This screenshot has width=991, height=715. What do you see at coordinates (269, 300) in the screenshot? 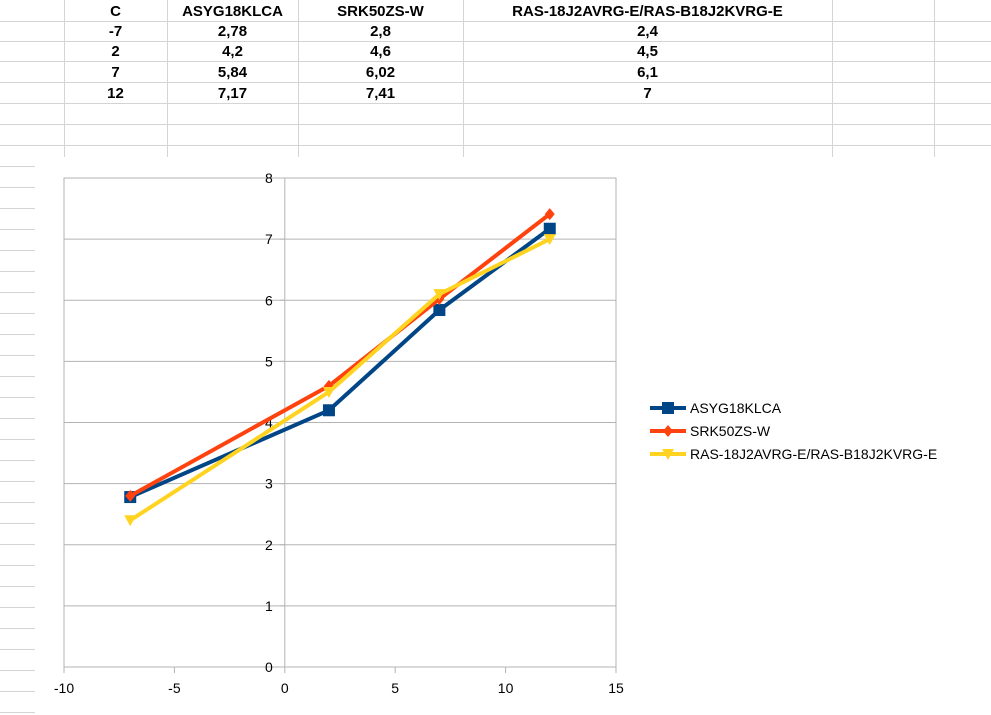
I see `y-tick-label: 6` at bounding box center [269, 300].